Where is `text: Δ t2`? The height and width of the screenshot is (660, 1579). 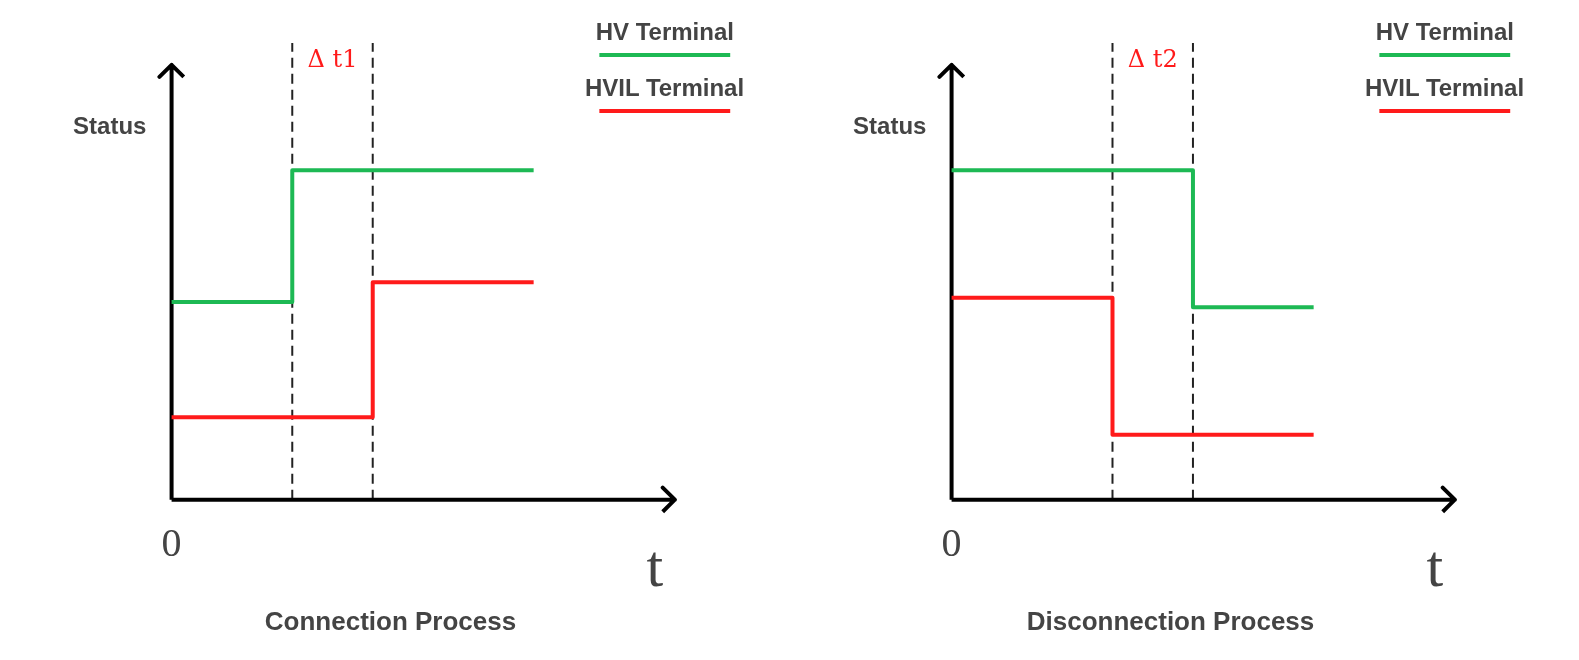
text: Δ t2 is located at coordinates (1152, 59).